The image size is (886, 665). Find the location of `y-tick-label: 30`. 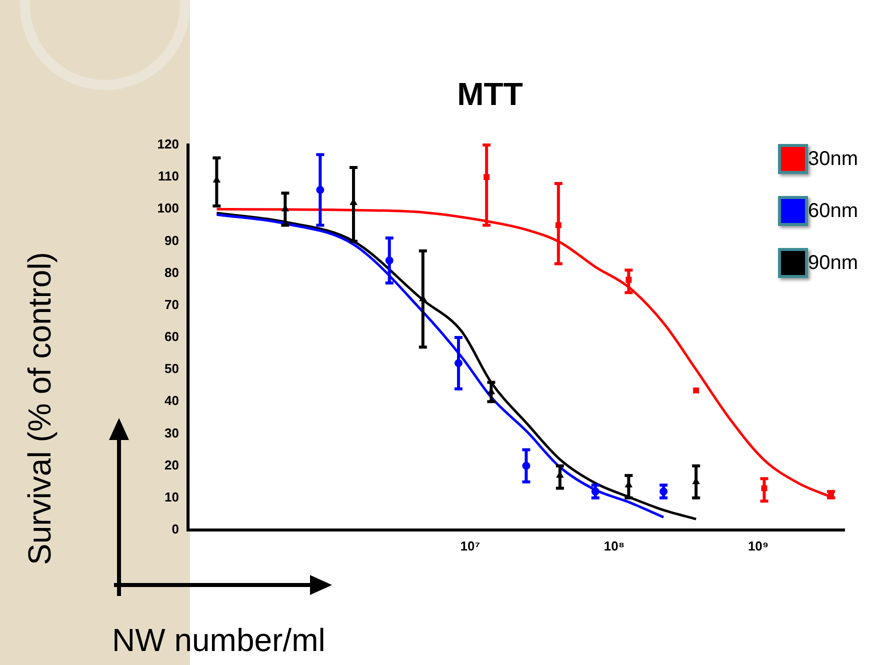

y-tick-label: 30 is located at coordinates (171, 432).